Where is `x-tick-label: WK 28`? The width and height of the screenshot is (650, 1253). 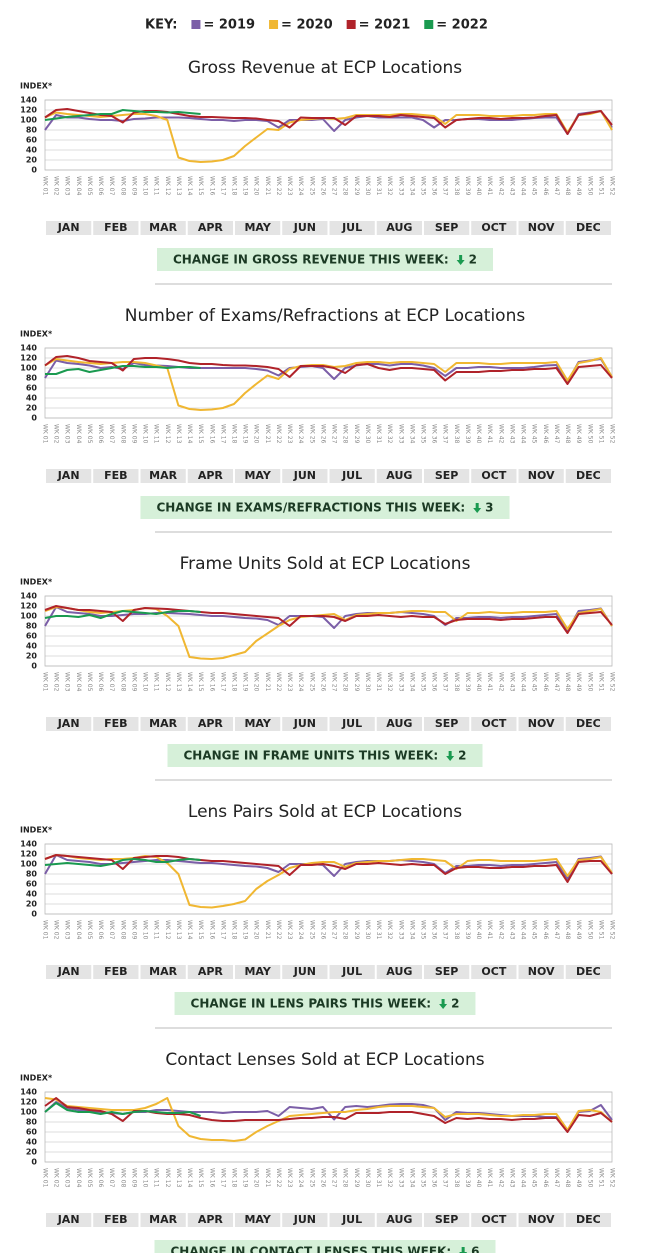 x-tick-label: WK 28 is located at coordinates (345, 186).